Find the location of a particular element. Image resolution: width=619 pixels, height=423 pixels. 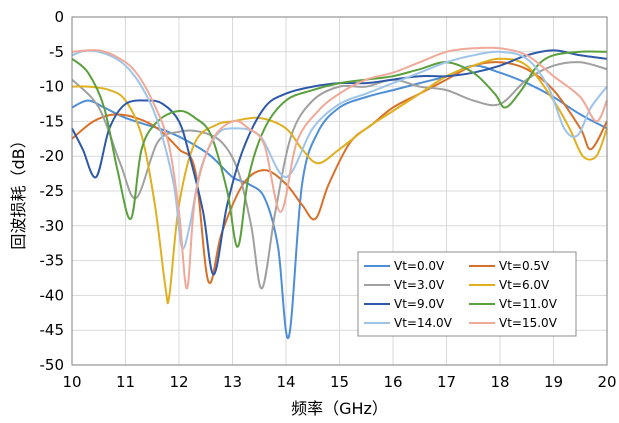

y-tick-label: -5 is located at coordinates (56, 52).